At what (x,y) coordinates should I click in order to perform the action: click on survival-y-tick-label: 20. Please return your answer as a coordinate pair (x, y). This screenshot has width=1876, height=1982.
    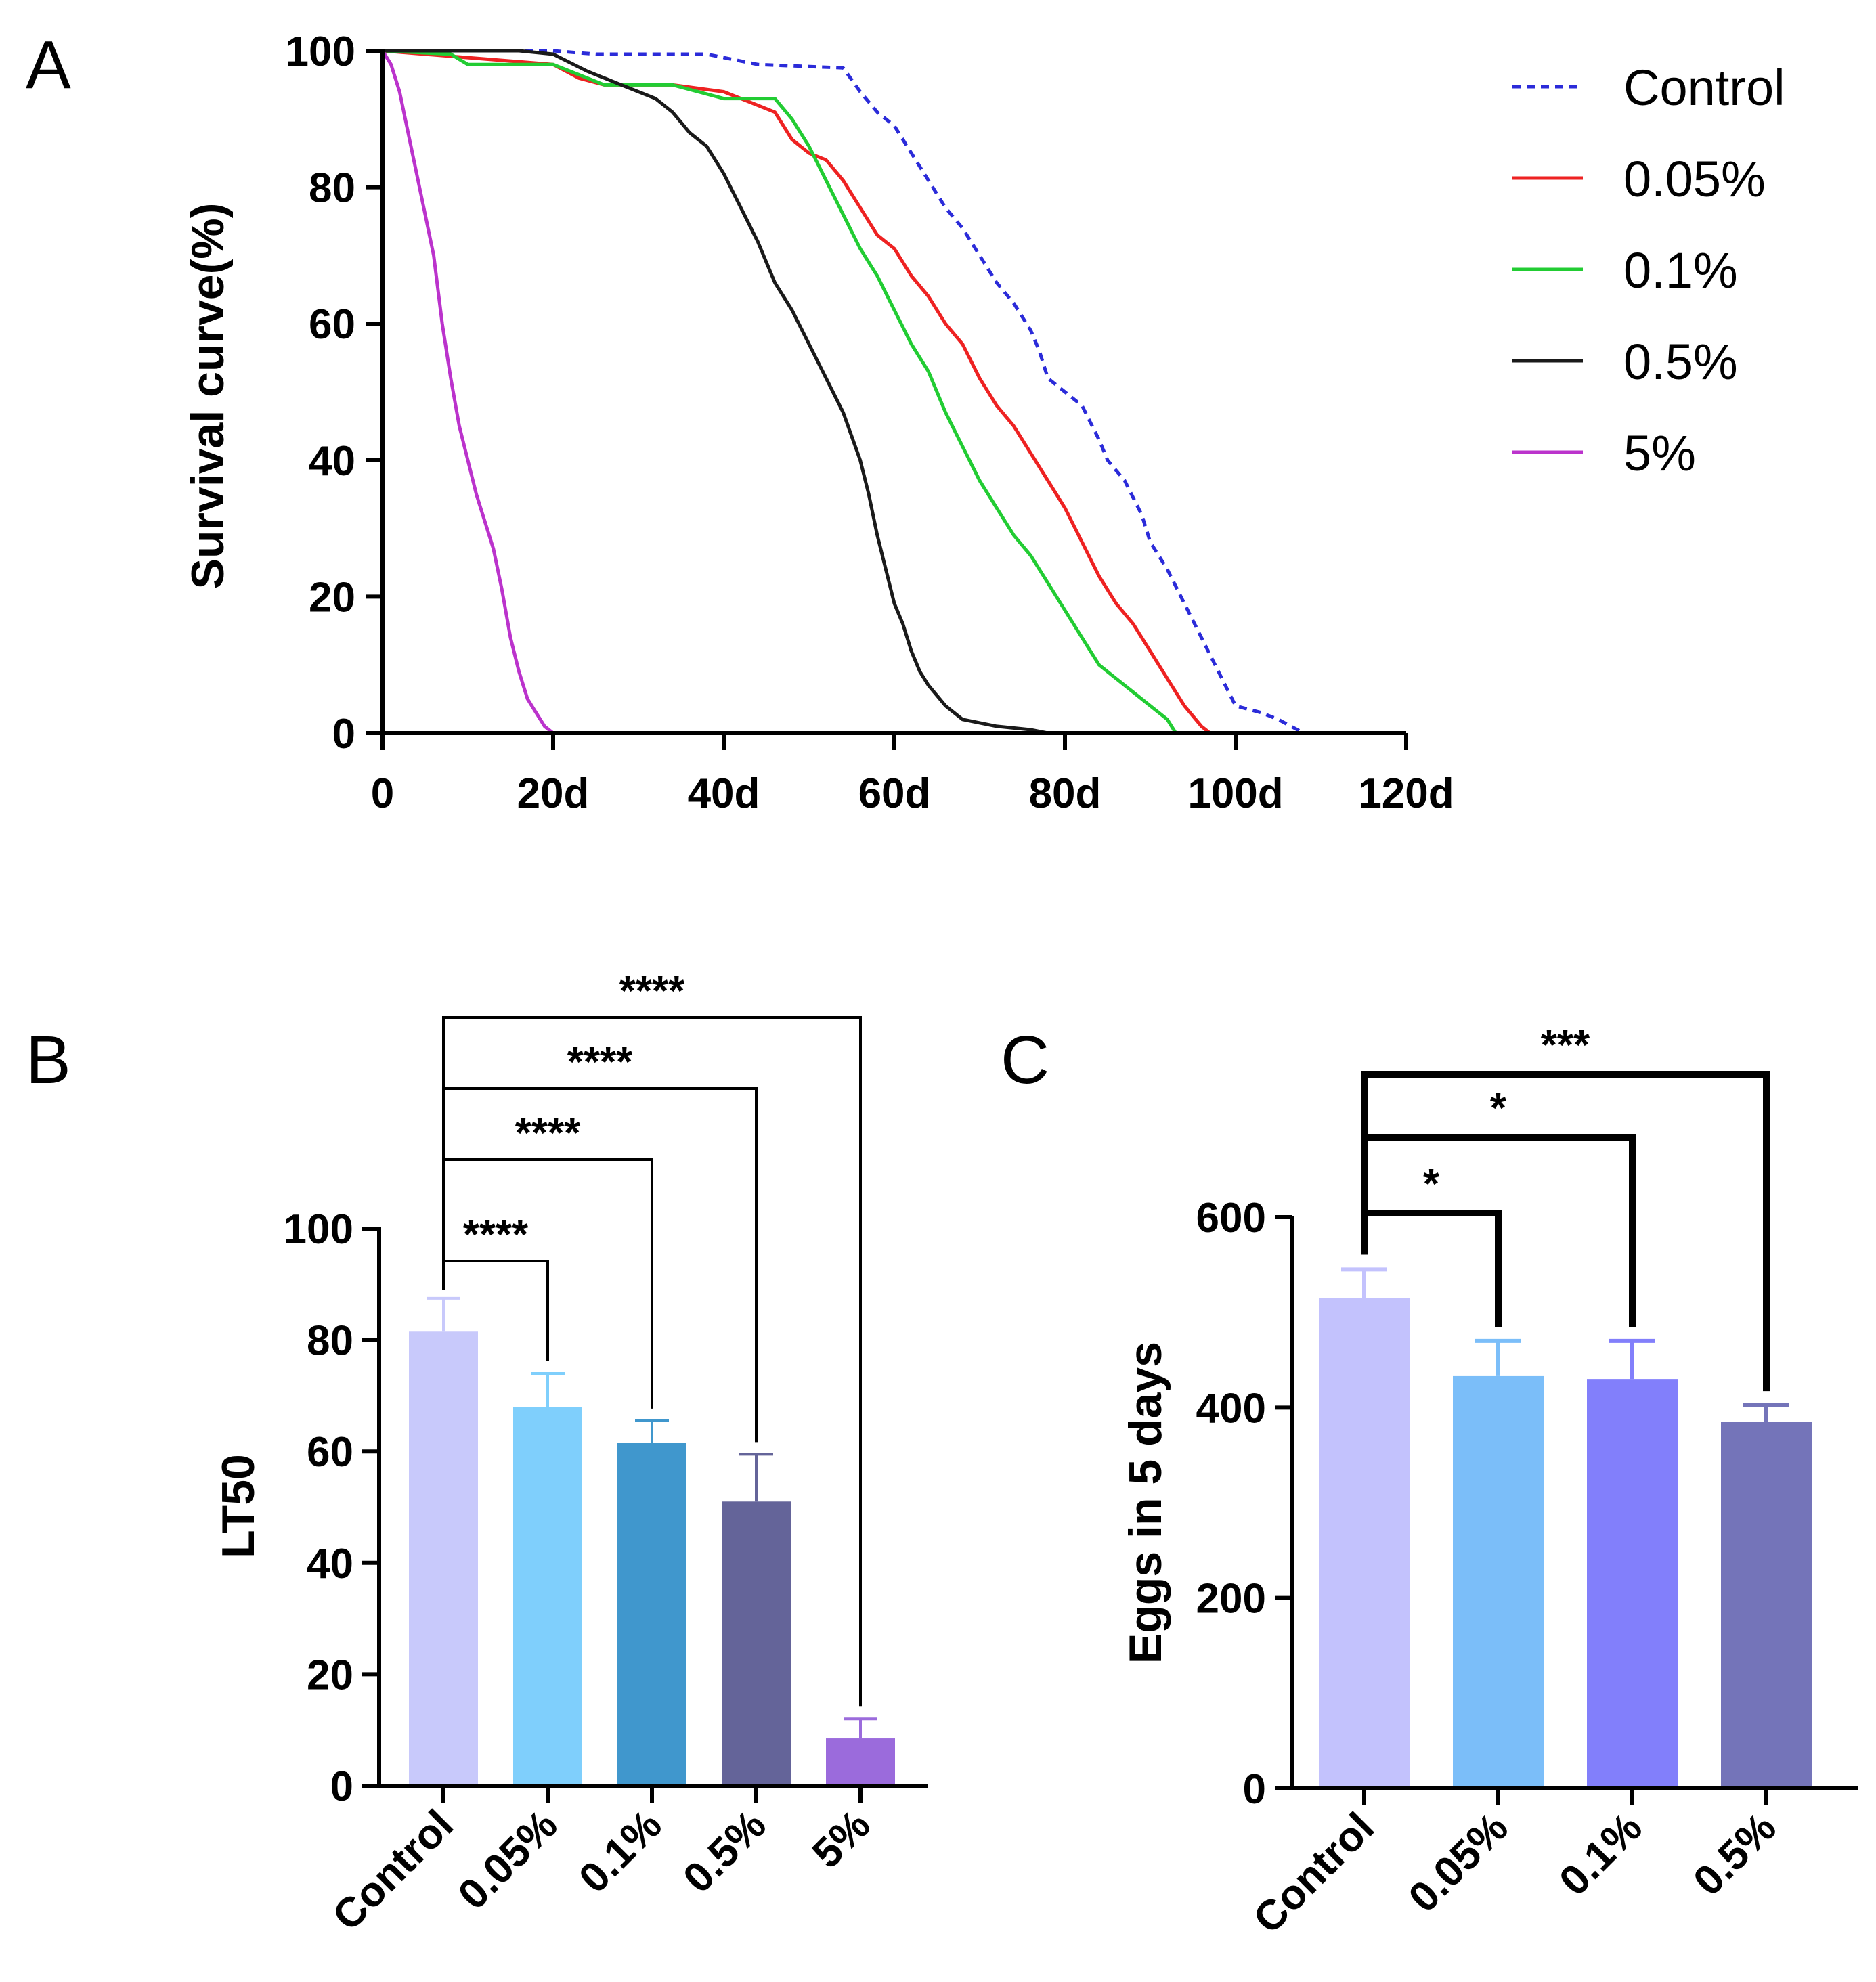
    Looking at the image, I should click on (332, 597).